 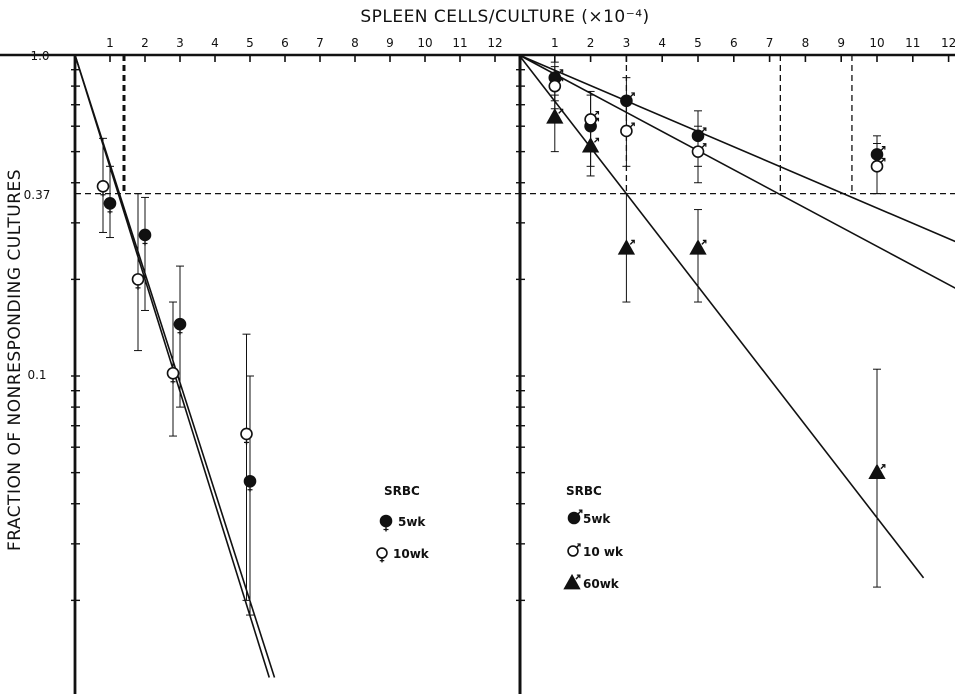 What do you see at coordinates (698, 247) in the screenshot?
I see `point-panel2-60wk-3-triangle` at bounding box center [698, 247].